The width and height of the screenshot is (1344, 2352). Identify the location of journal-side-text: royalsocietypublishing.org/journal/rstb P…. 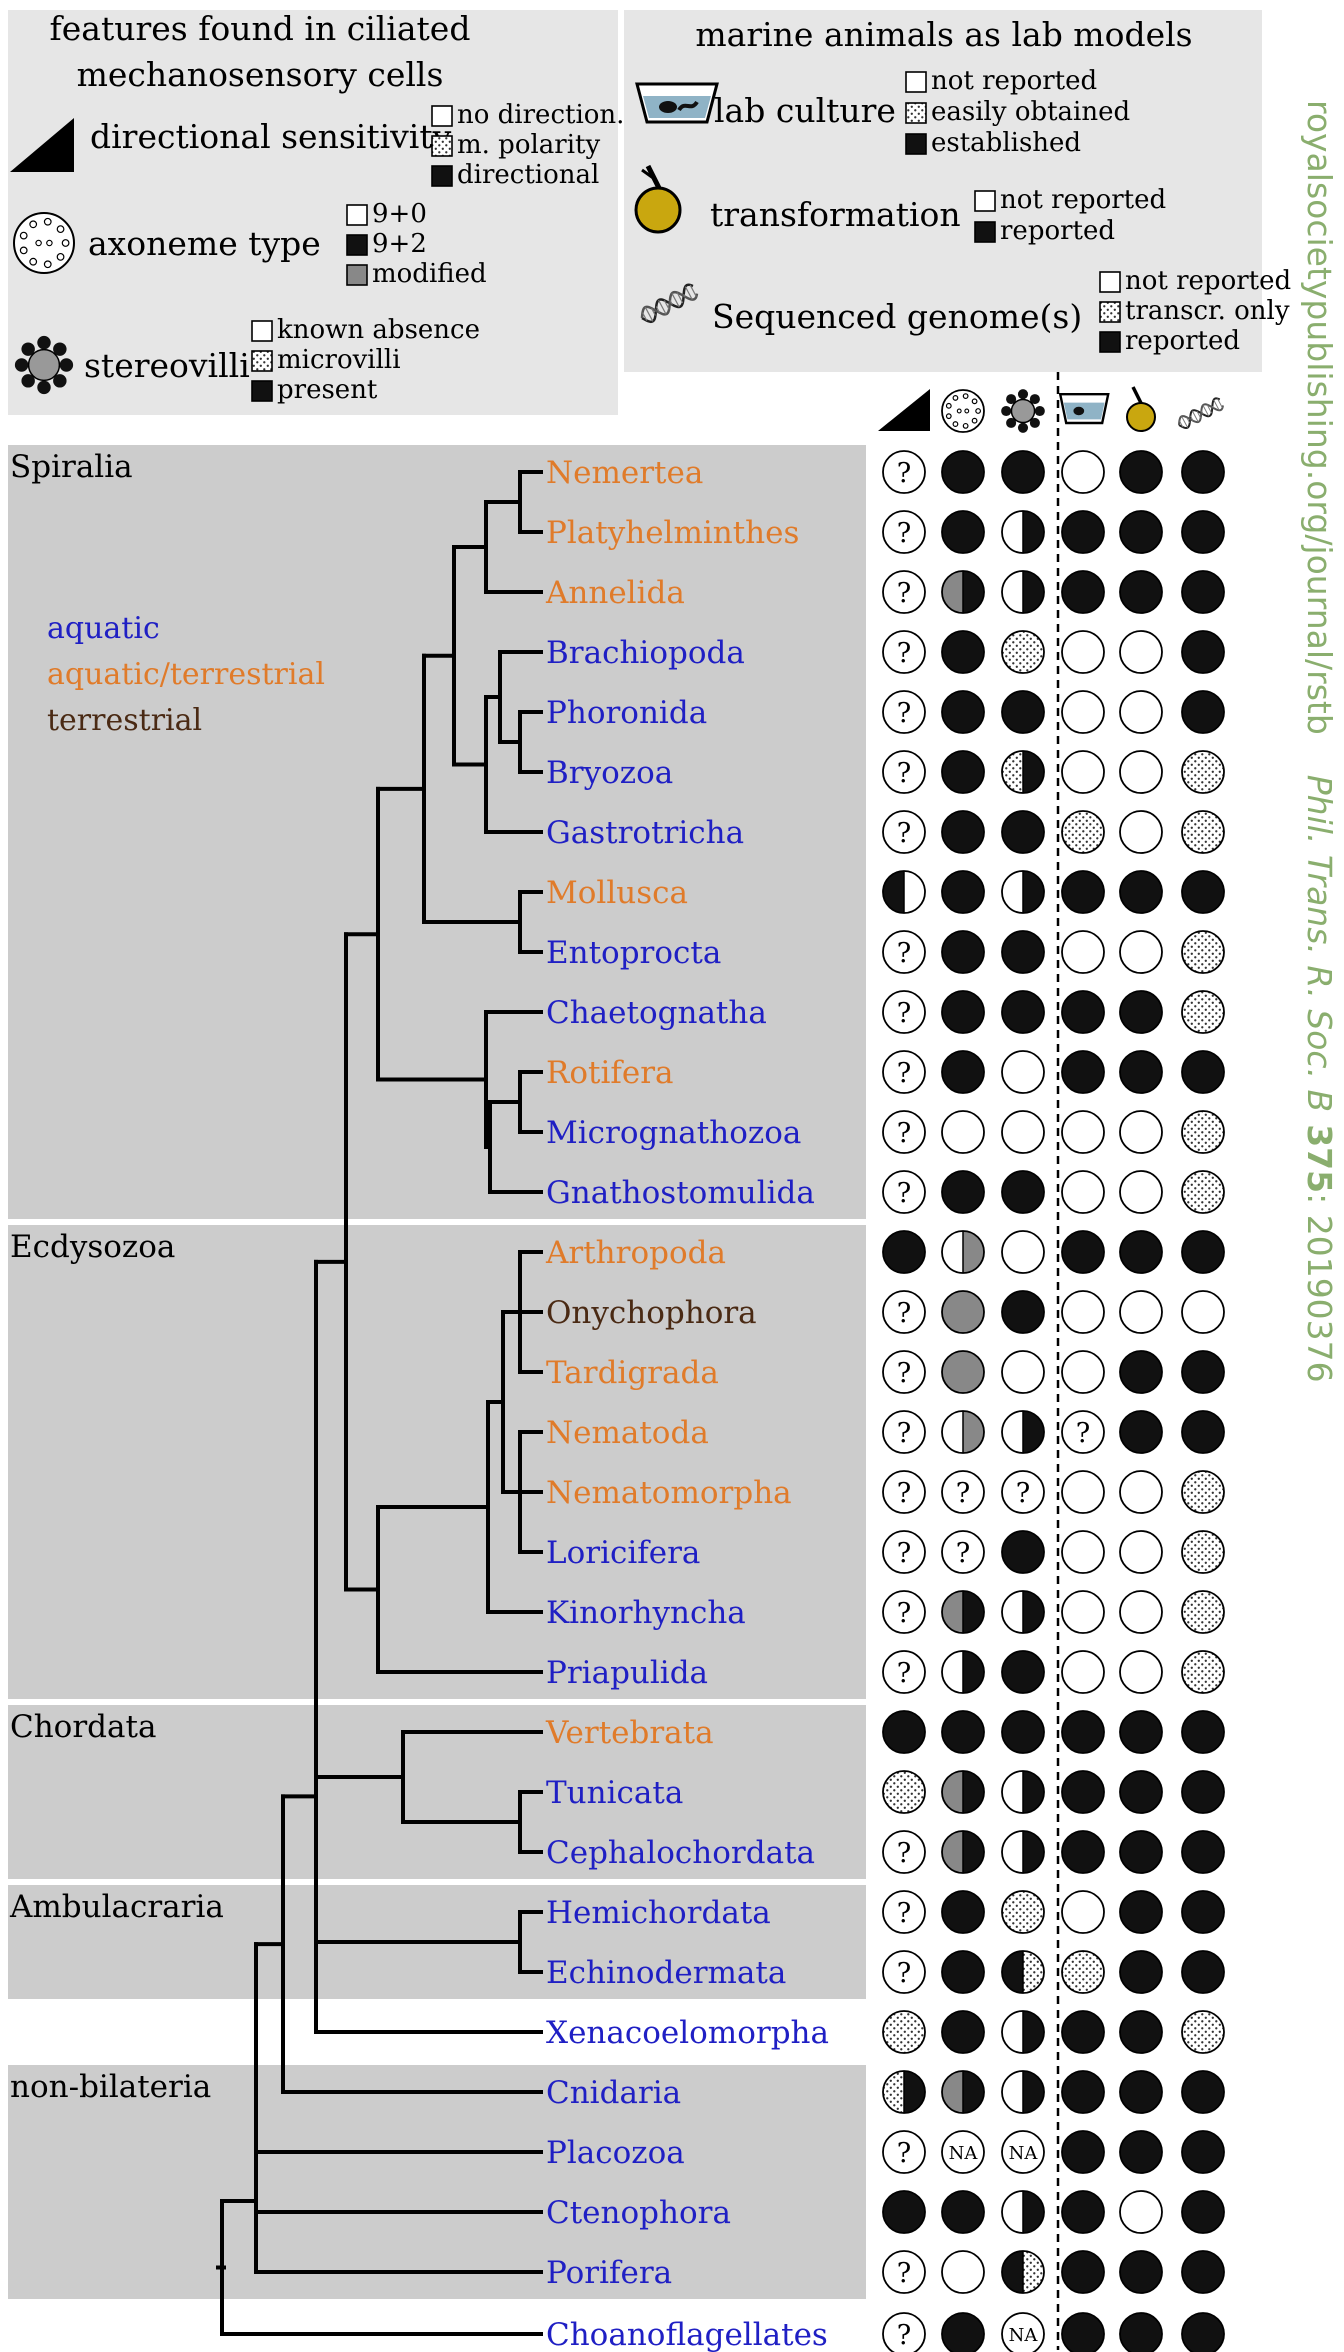
(1319, 741).